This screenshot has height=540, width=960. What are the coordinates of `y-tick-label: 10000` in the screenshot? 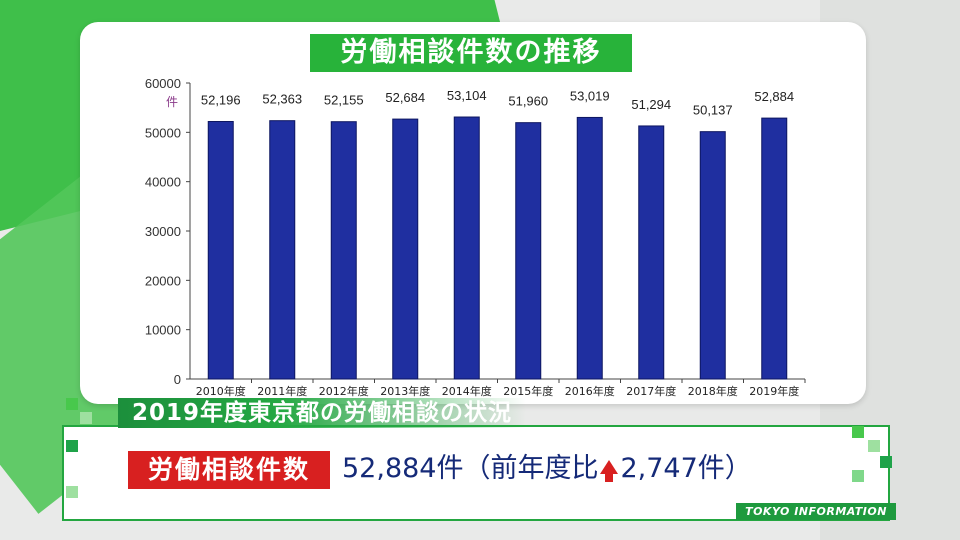 It's located at (163, 330).